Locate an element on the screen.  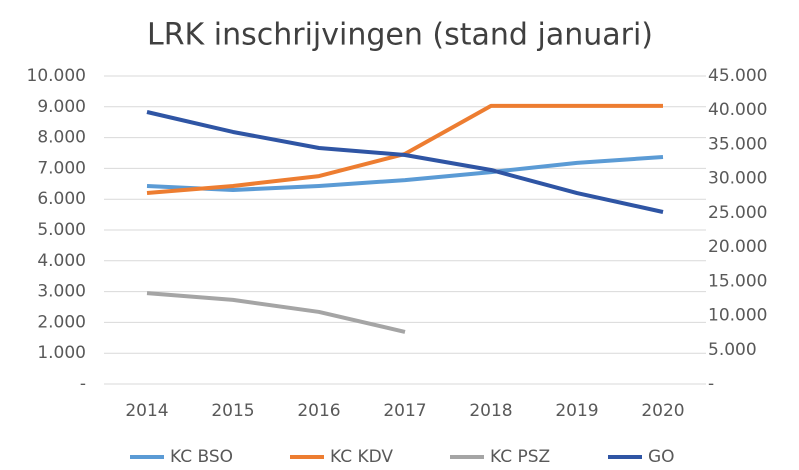
y-tick-label: 2.000 is located at coordinates (61, 322).